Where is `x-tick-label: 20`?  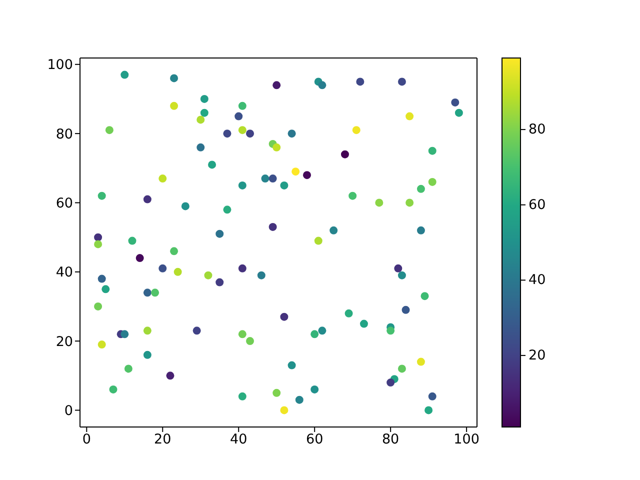
x-tick-label: 20 is located at coordinates (163, 440).